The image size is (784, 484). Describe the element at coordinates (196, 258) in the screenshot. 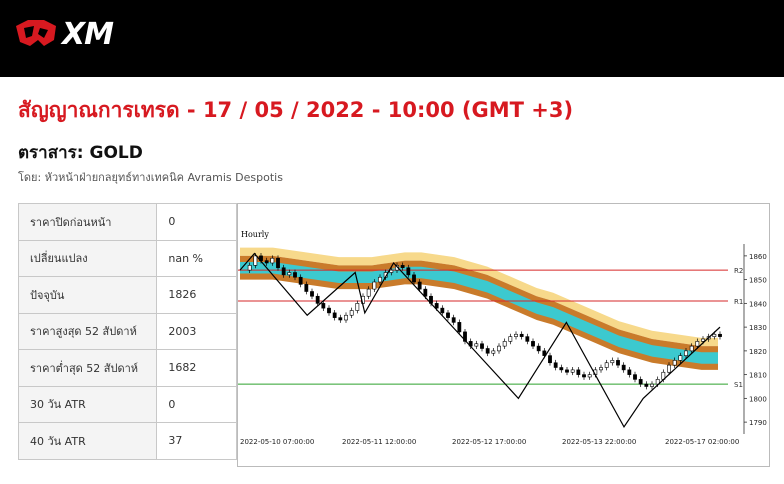

I see `stat-value: nan %` at that location.